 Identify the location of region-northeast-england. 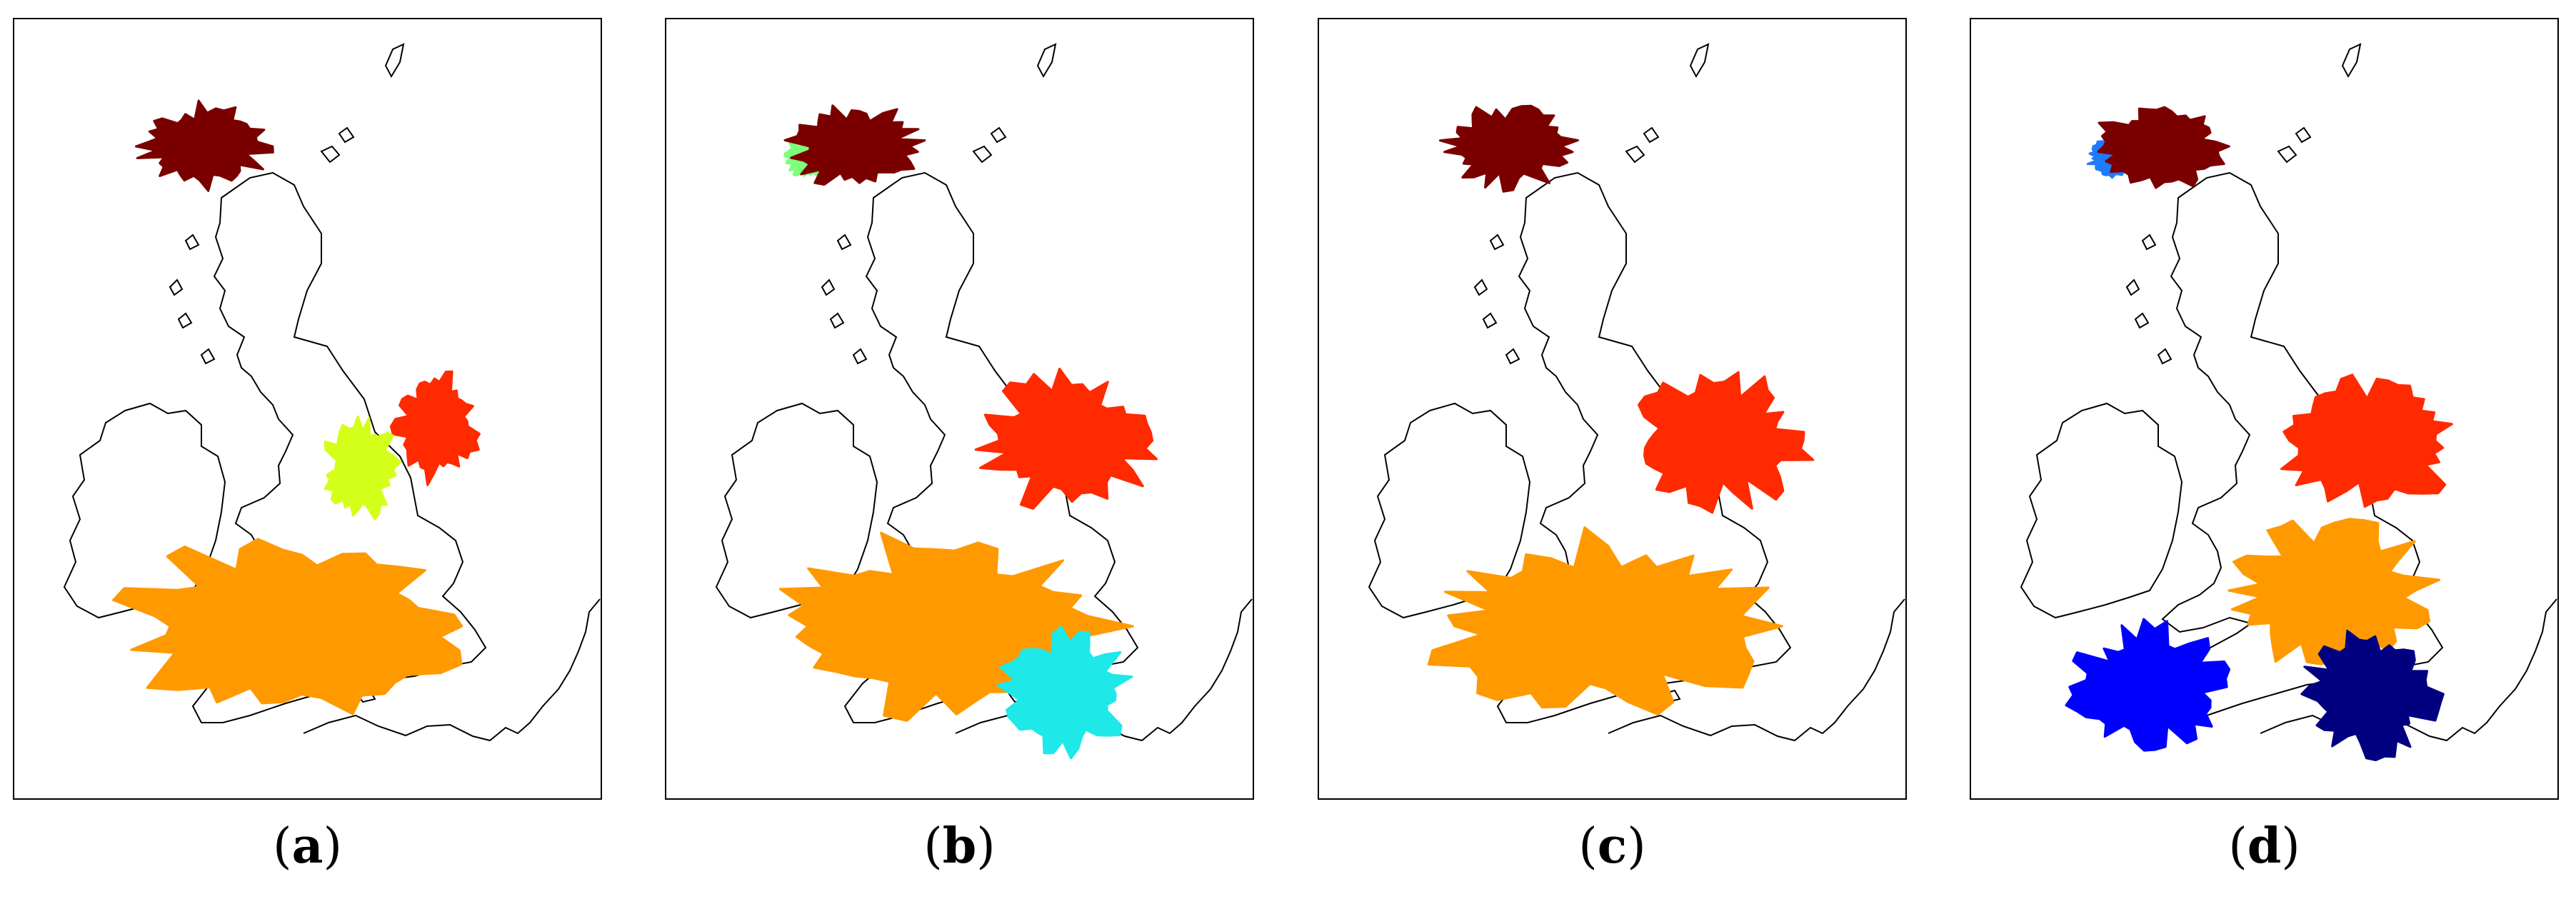
(435, 428).